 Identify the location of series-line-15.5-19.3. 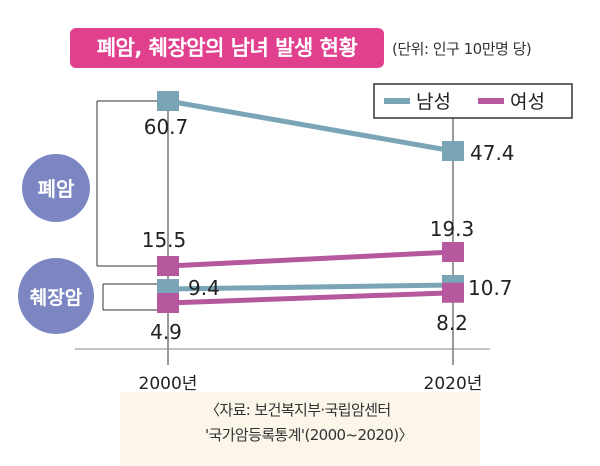
(310, 259).